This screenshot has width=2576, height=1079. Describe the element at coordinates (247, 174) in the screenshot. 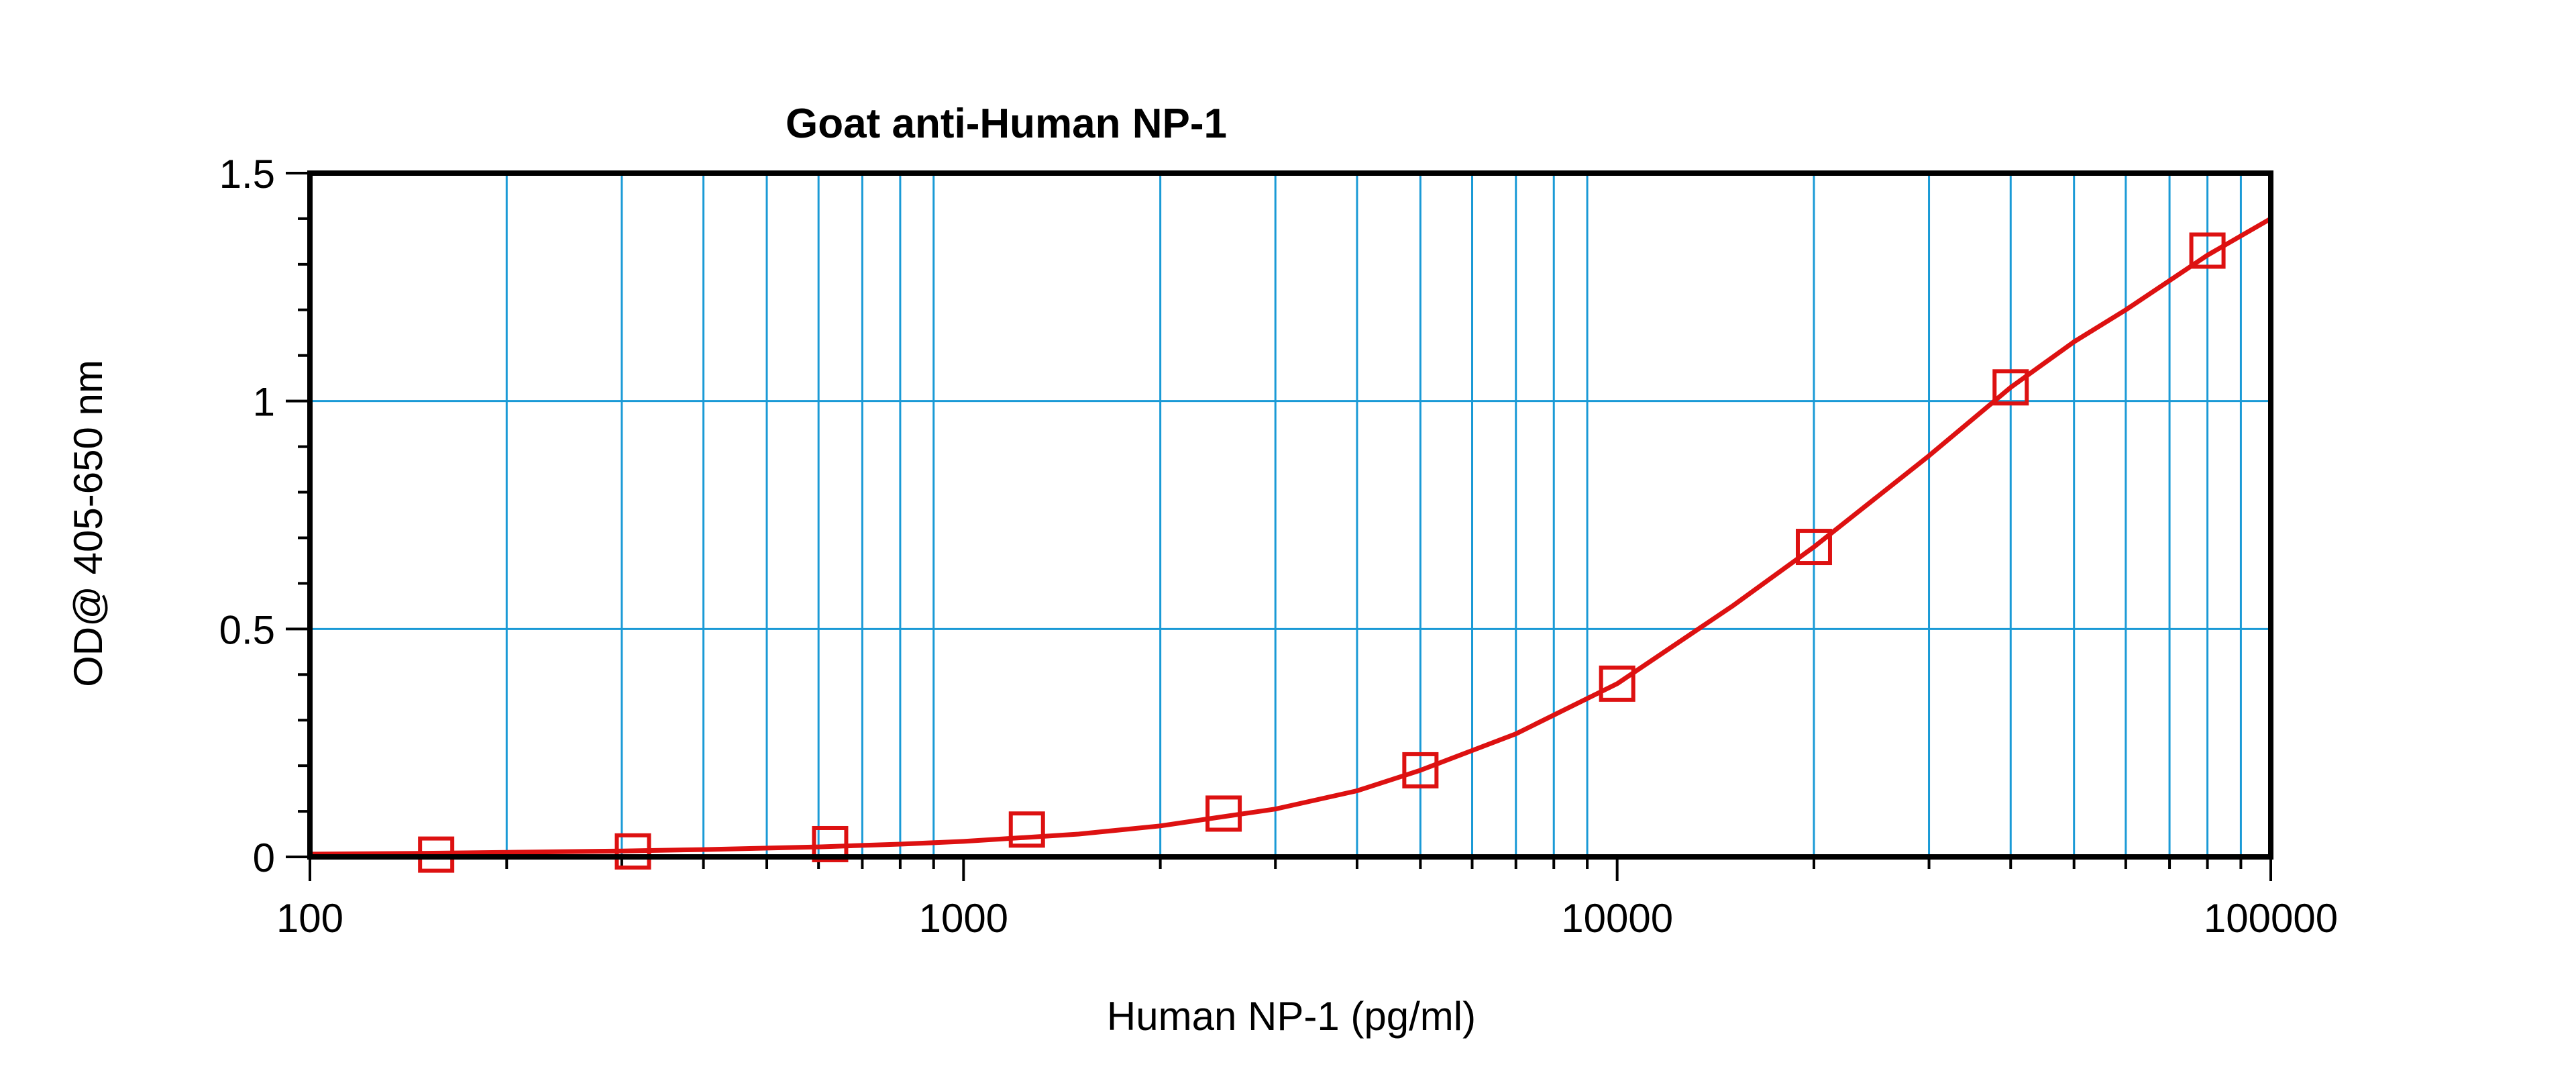

I see `y-tick-label: 1.5` at that location.